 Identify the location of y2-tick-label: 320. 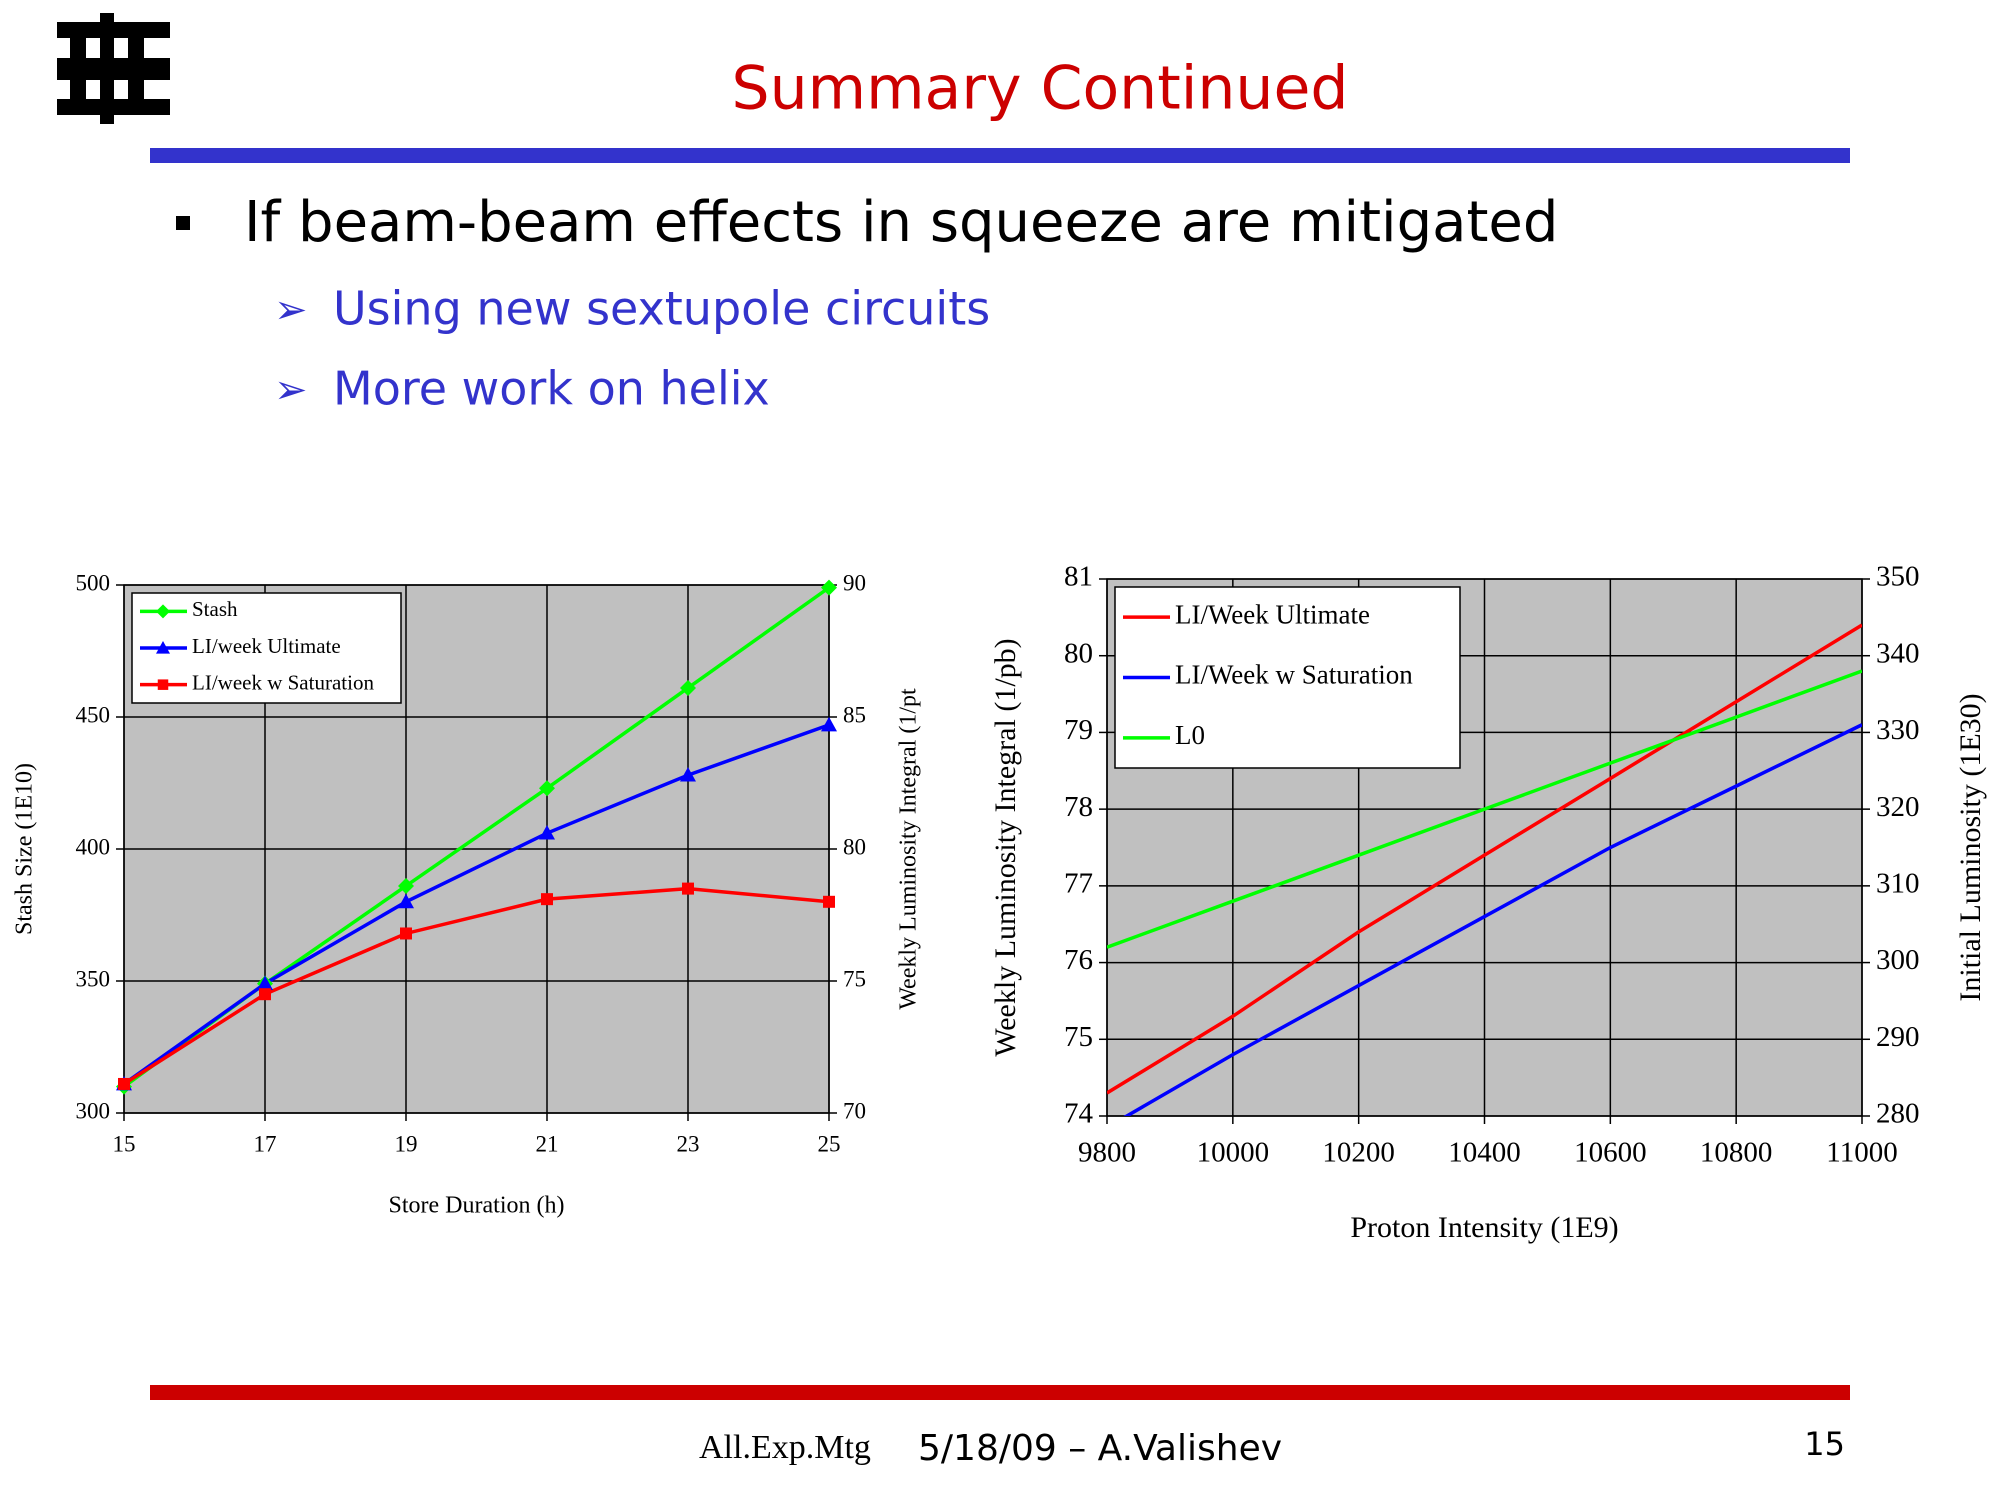
(1898, 807).